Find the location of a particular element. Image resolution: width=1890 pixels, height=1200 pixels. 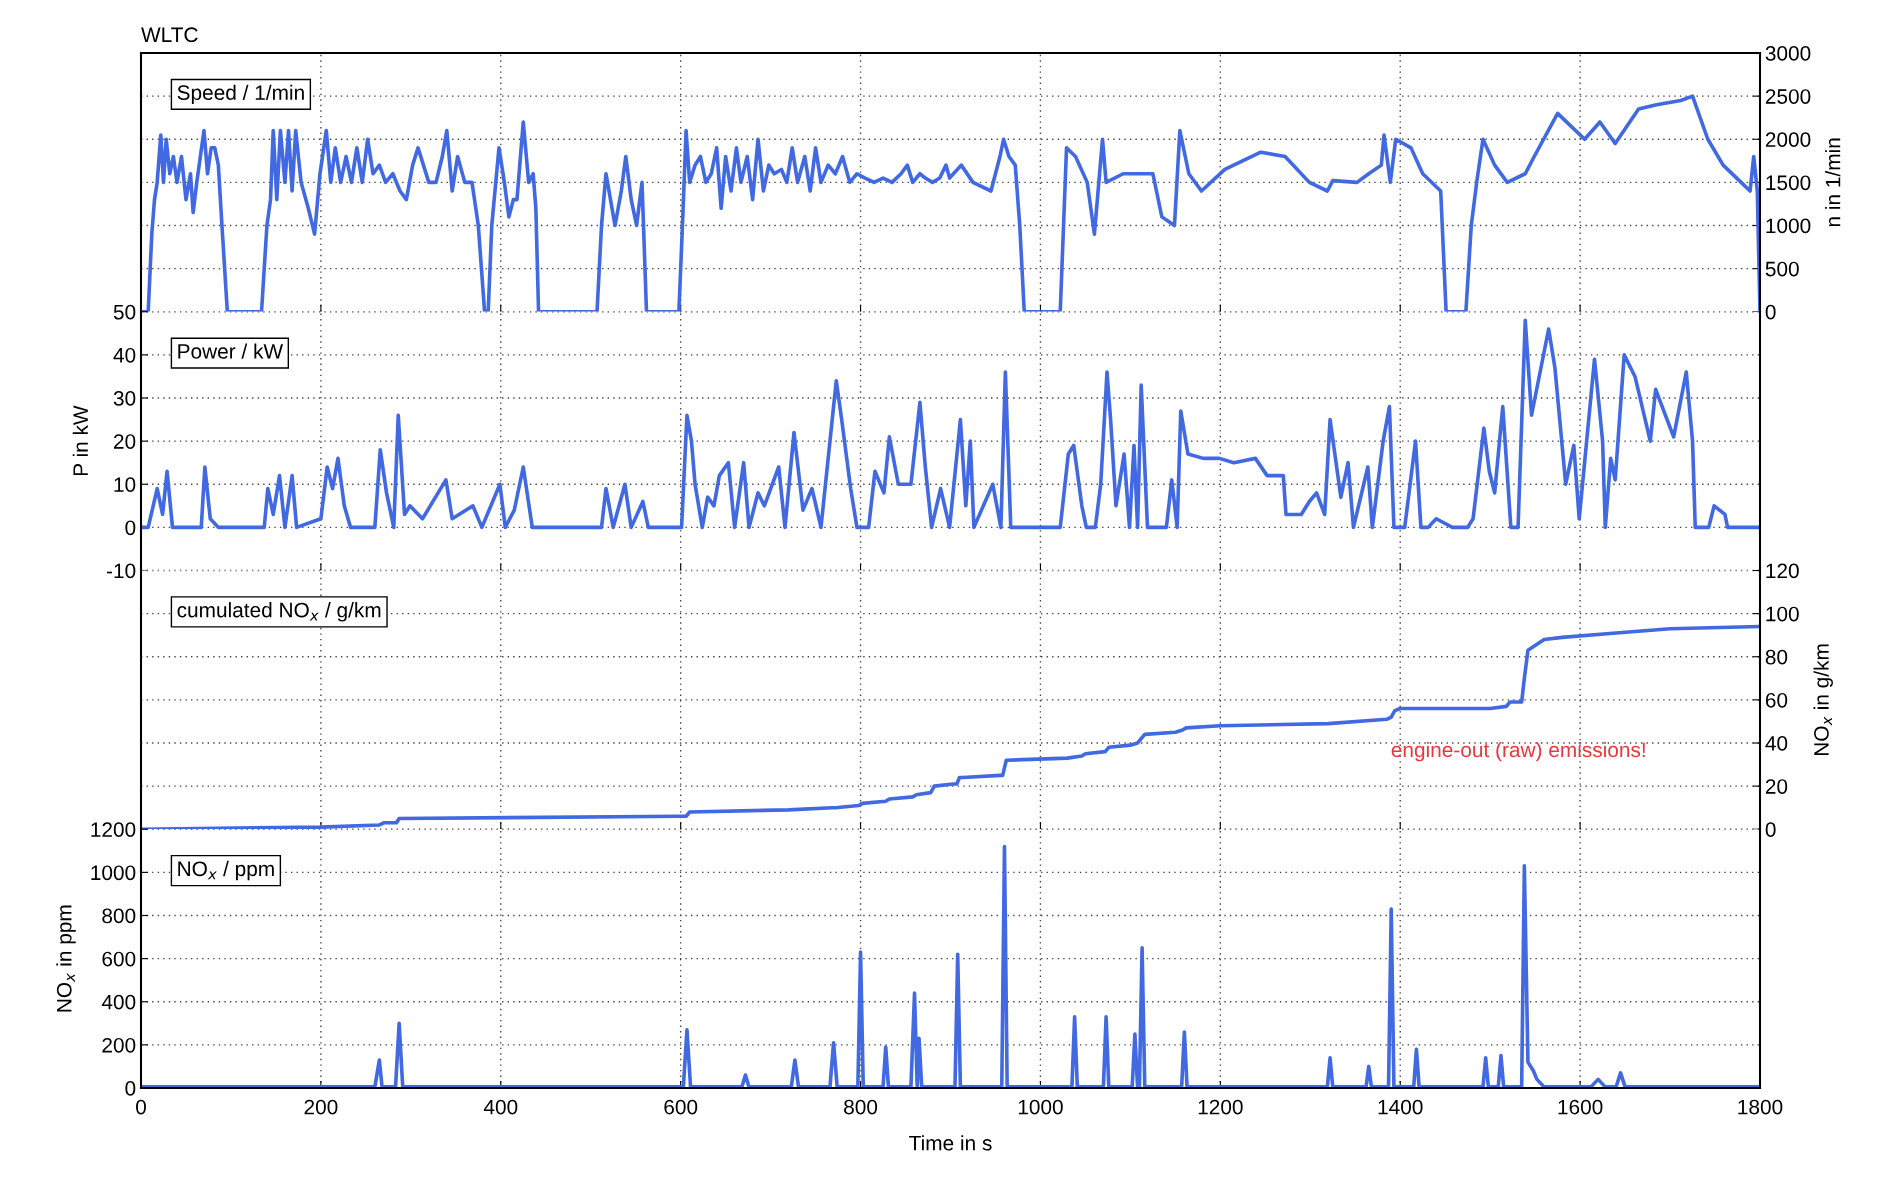

y2-tick-label: 120 is located at coordinates (1782, 571).